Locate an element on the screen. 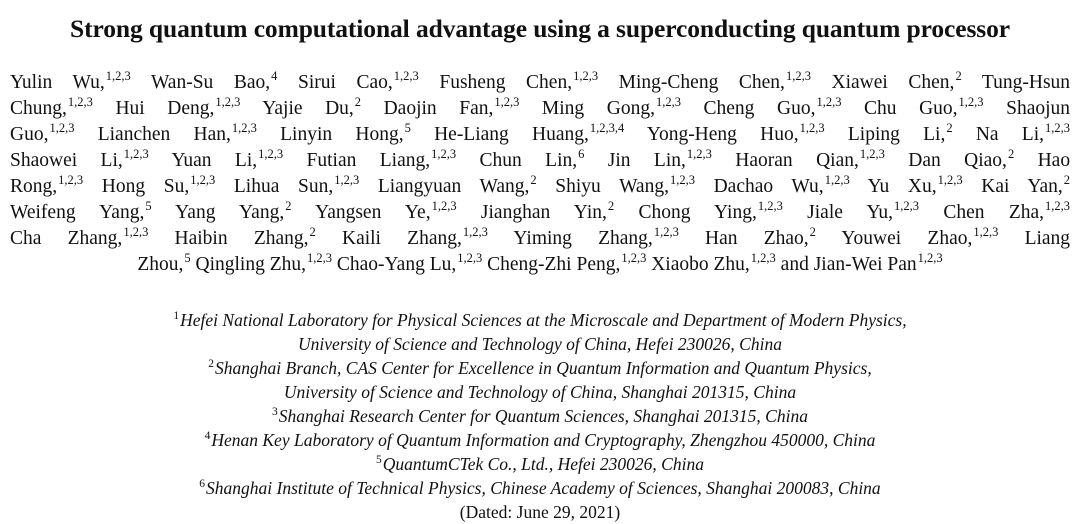 This screenshot has width=1080, height=524. author-name: Jiale Yu,1,2,3 is located at coordinates (863, 211).